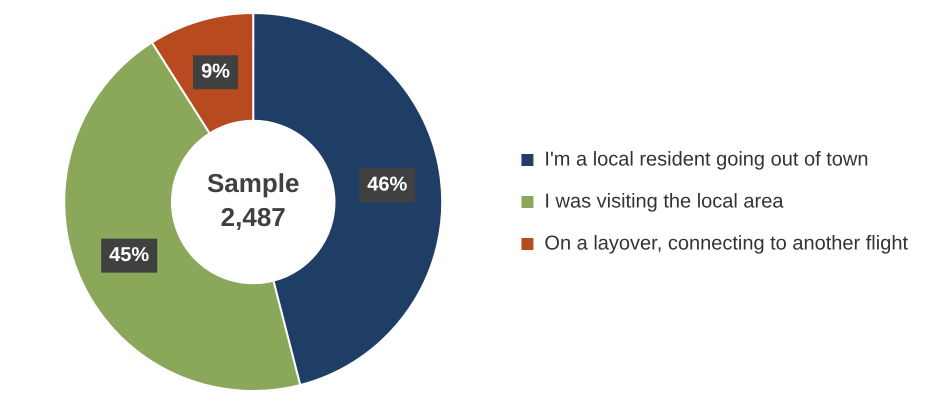 The image size is (936, 404). Describe the element at coordinates (129, 255) in the screenshot. I see `data-label: 45%` at that location.